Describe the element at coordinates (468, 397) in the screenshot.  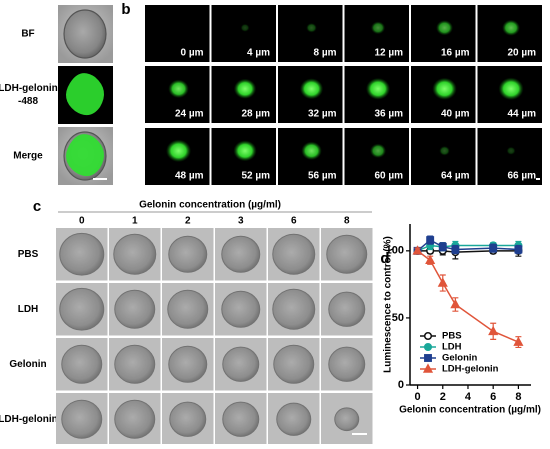
I see `x-tick-label: 4` at that location.